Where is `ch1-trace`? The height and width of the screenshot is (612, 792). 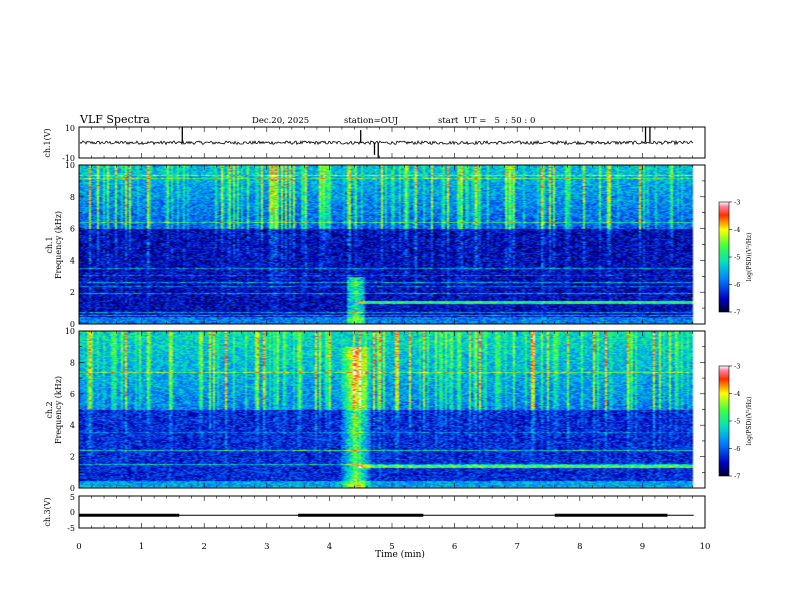 ch1-trace is located at coordinates (386, 142).